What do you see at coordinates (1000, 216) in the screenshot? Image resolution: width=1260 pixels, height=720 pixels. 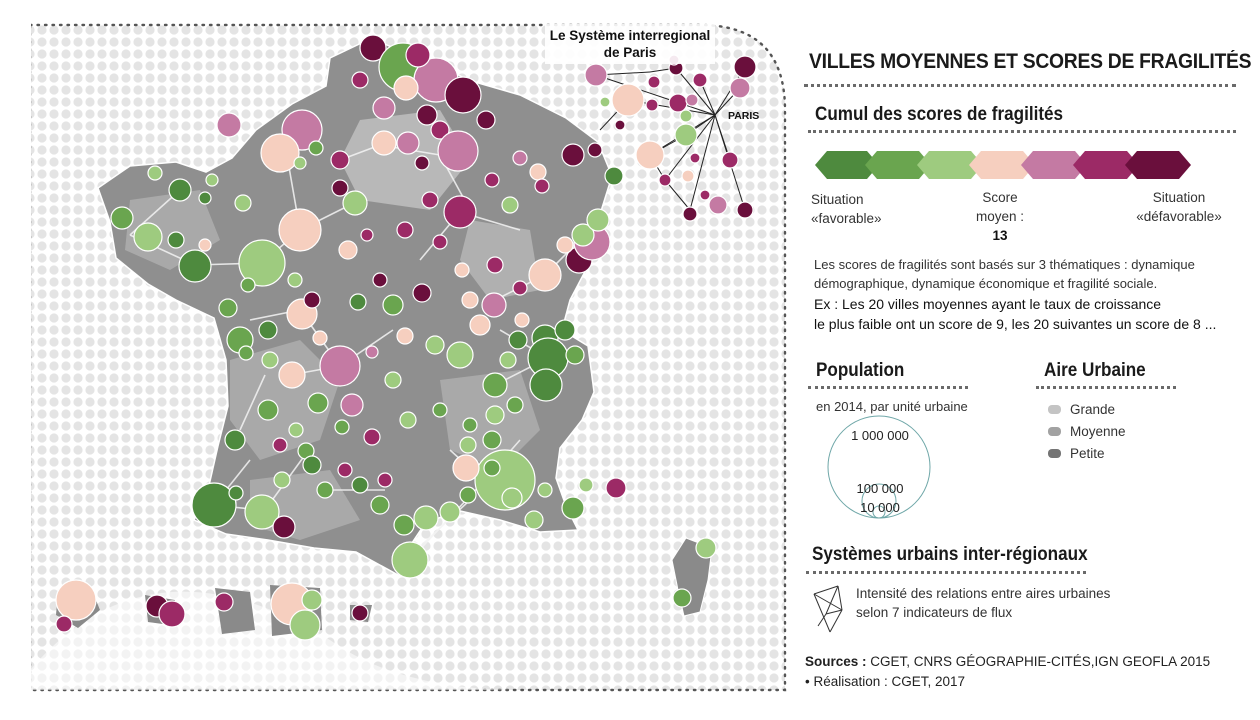 I see `score-mean-label: Score moyen : 13` at bounding box center [1000, 216].